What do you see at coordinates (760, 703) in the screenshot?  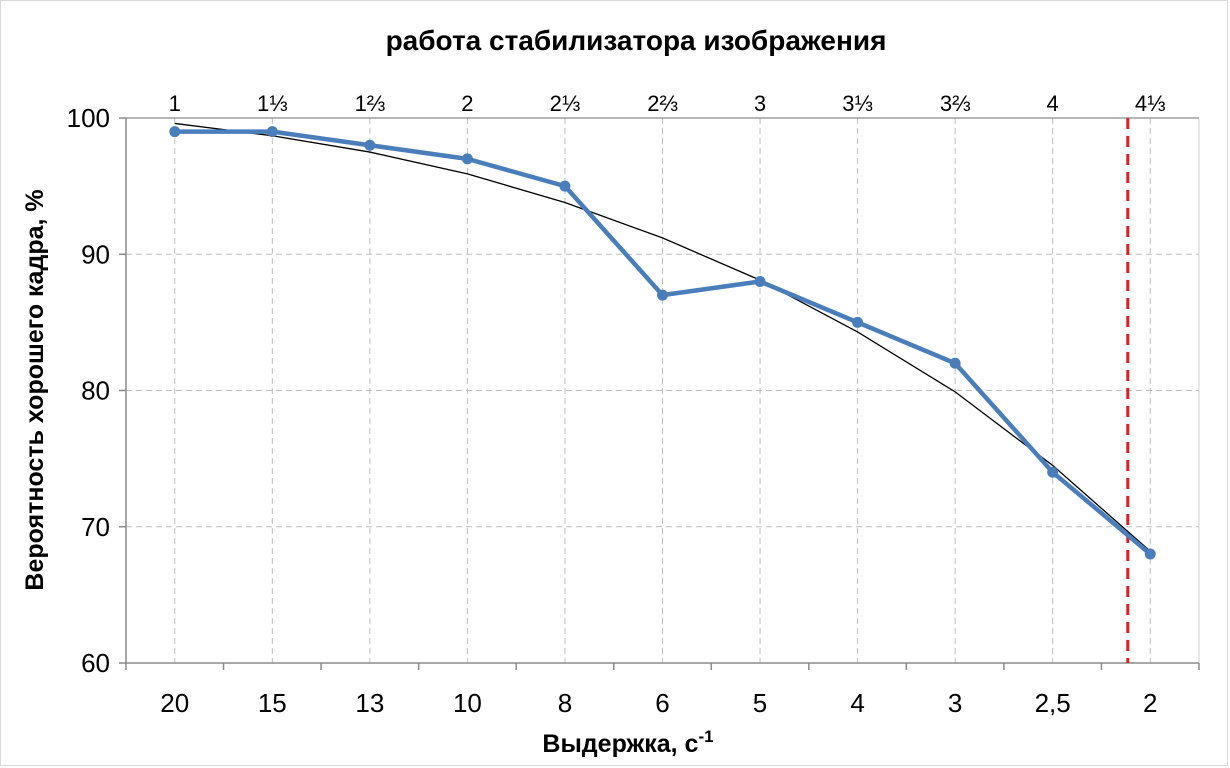 I see `x-tick-label: 5` at bounding box center [760, 703].